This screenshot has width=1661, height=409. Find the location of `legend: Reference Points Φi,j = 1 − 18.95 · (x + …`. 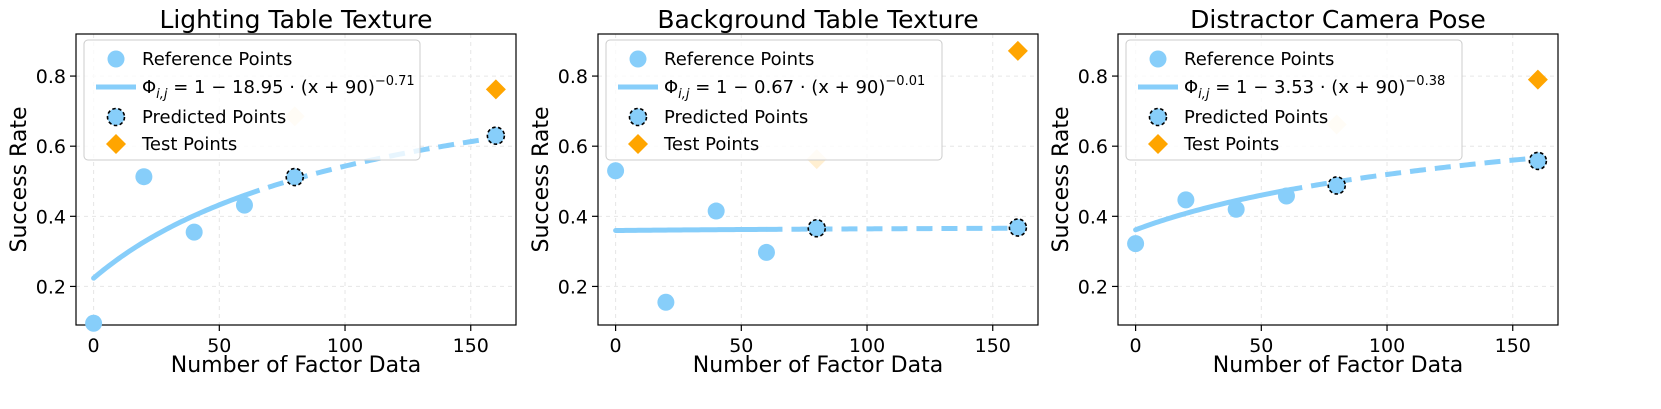

legend: Reference Points Φi,j = 1 − 18.95 · (x + … is located at coordinates (252, 100).